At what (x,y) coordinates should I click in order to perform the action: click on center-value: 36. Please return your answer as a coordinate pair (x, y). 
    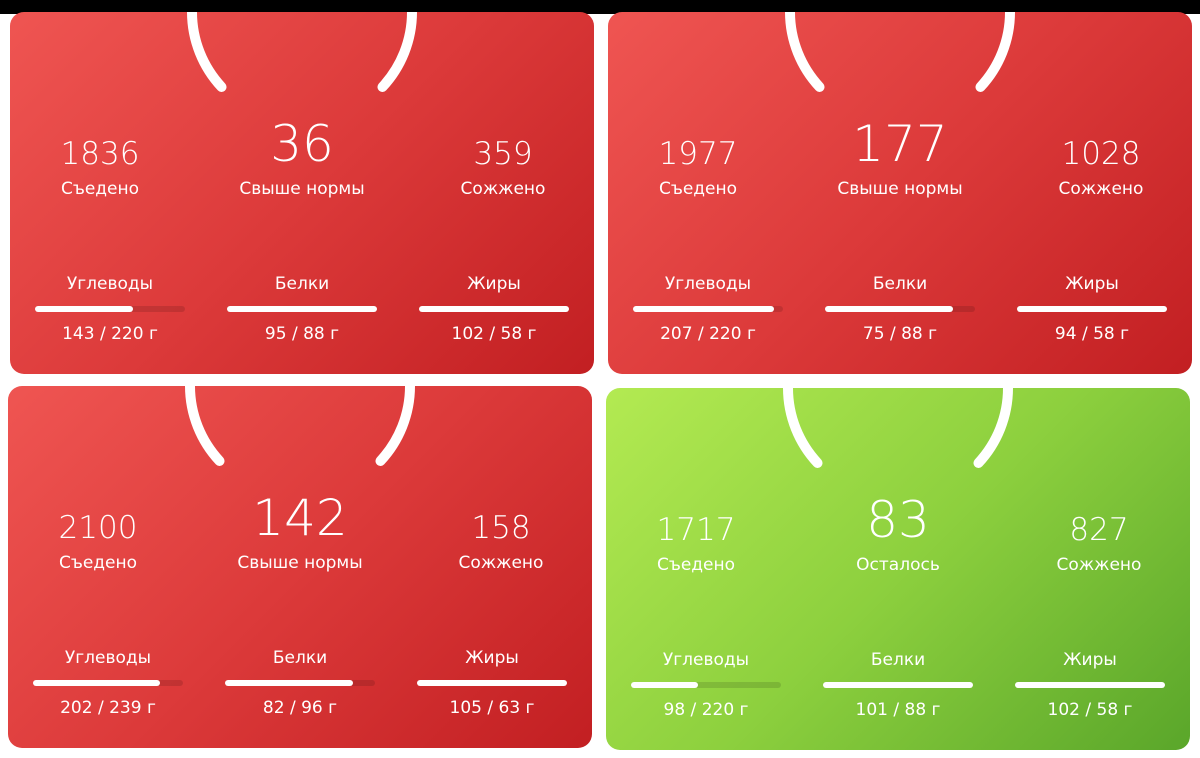
    Looking at the image, I should click on (302, 144).